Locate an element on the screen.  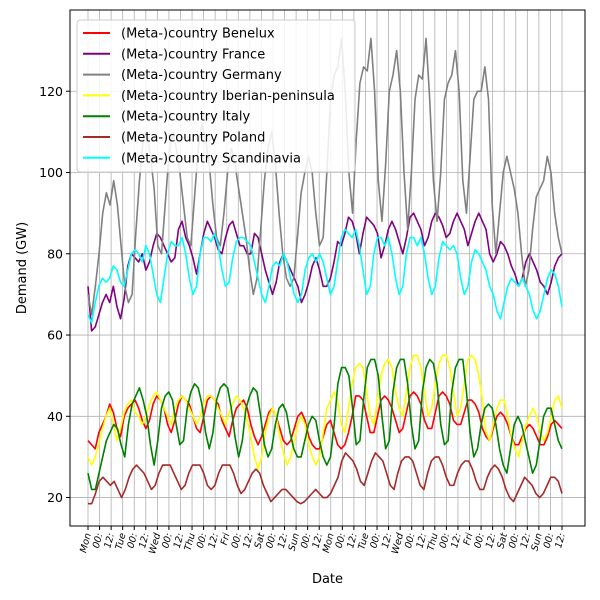
y-tick-label: 60 is located at coordinates (55, 335).